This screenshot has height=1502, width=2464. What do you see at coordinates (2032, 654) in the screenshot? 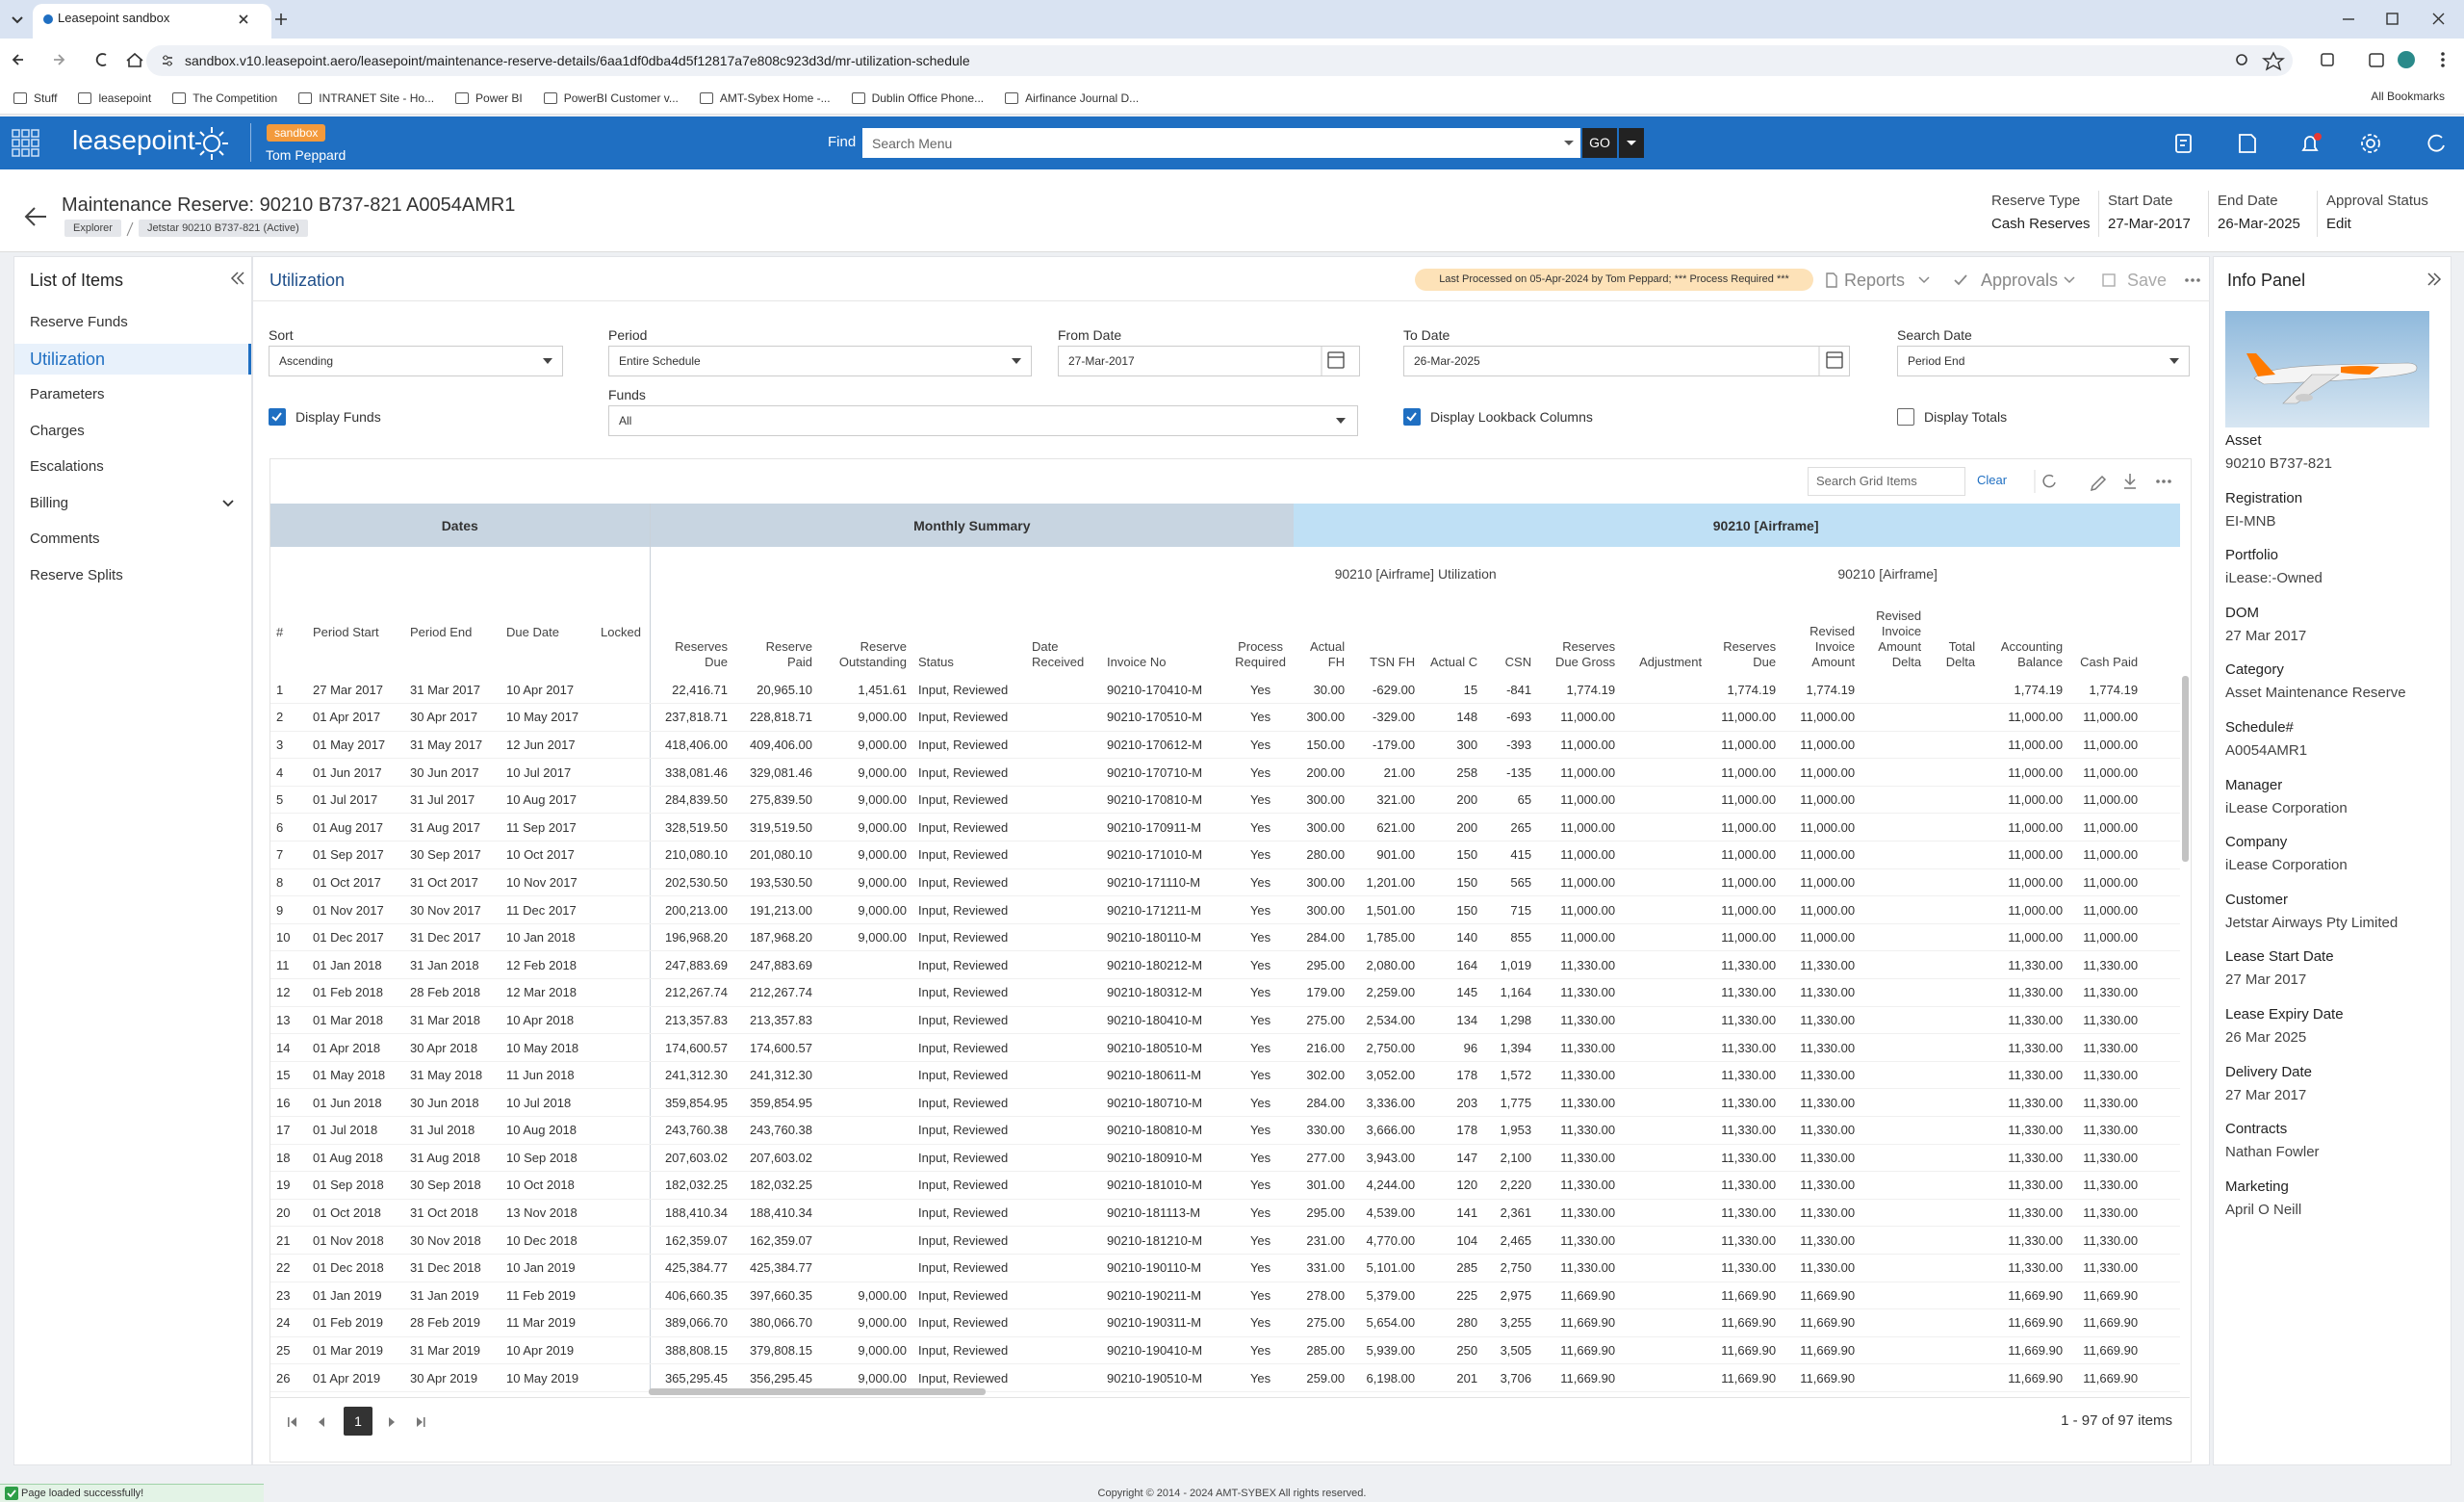
I see `column-header: Accounting Balance` at bounding box center [2032, 654].